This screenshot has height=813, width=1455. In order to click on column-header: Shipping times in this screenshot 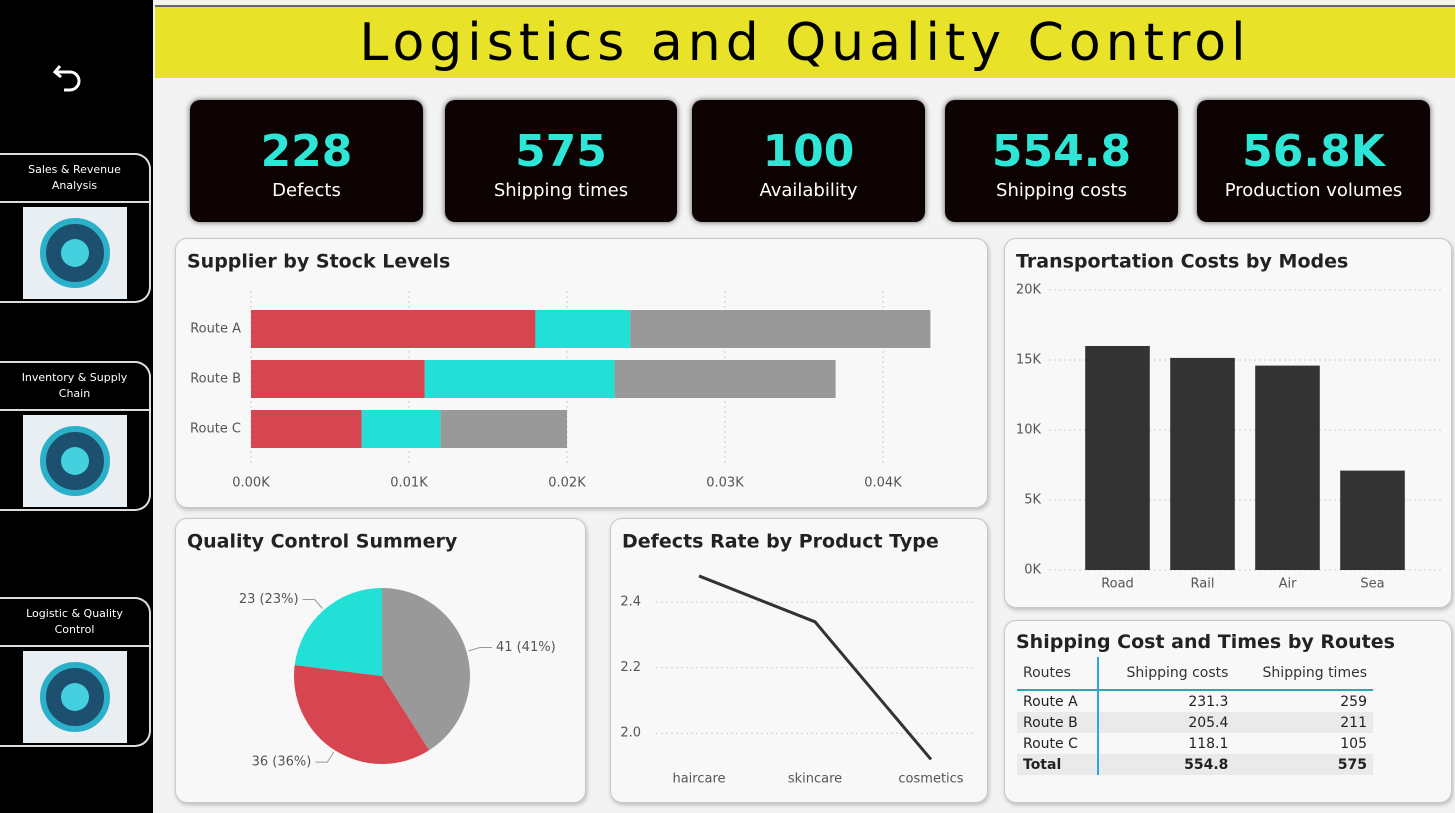, I will do `click(1303, 674)`.